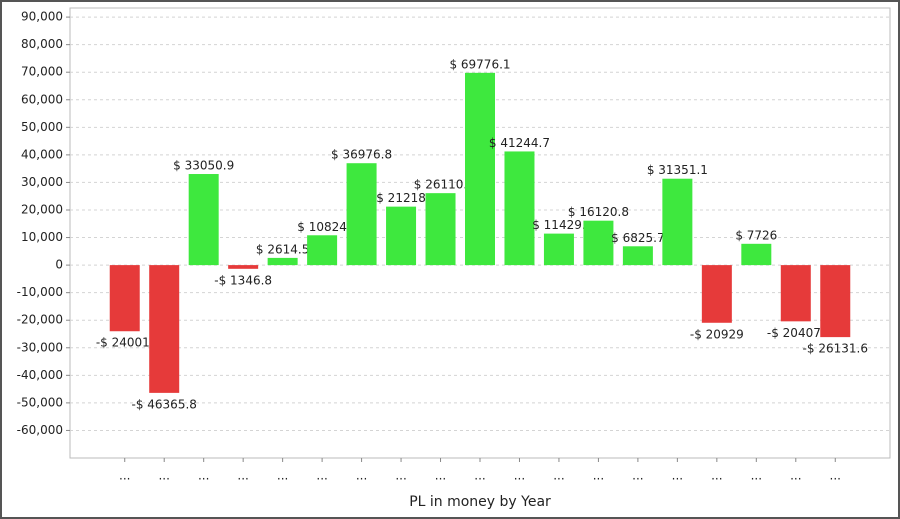  What do you see at coordinates (598, 212) in the screenshot?
I see `data-label: $ 16120.8` at bounding box center [598, 212].